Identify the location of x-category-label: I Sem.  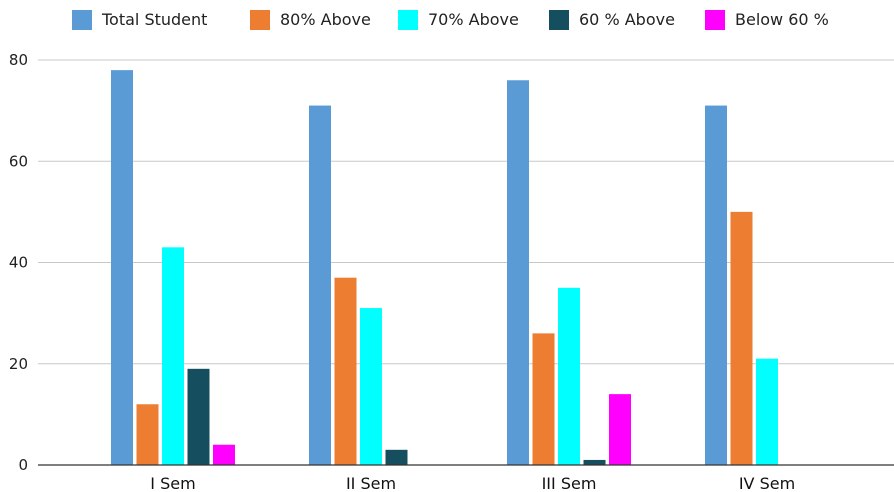
(172, 483).